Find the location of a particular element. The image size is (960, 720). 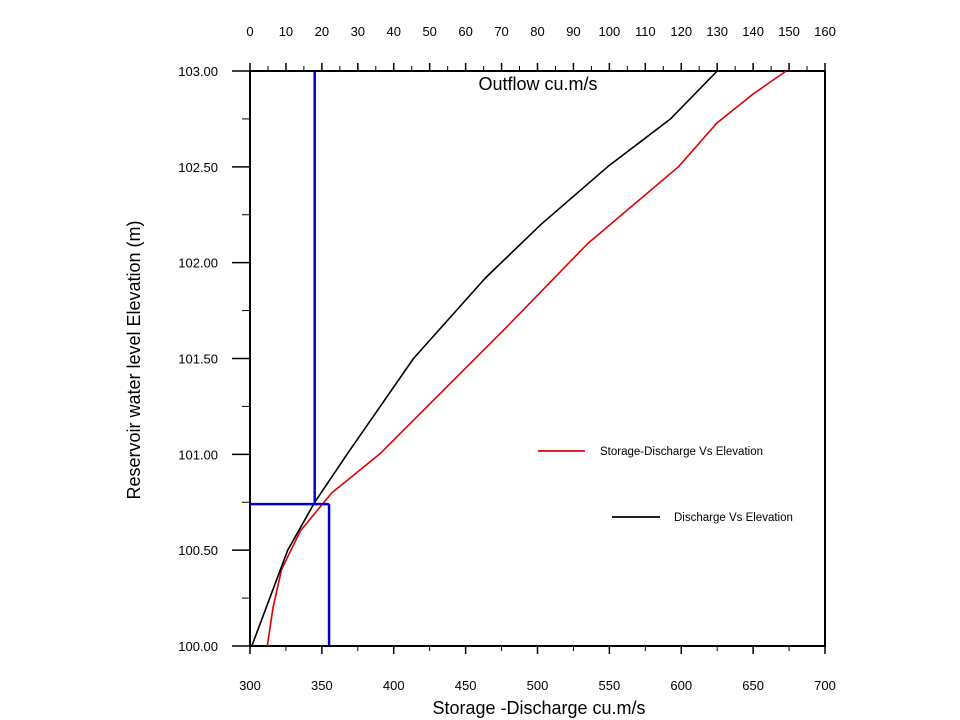

top-tick-label: 110 is located at coordinates (645, 31).